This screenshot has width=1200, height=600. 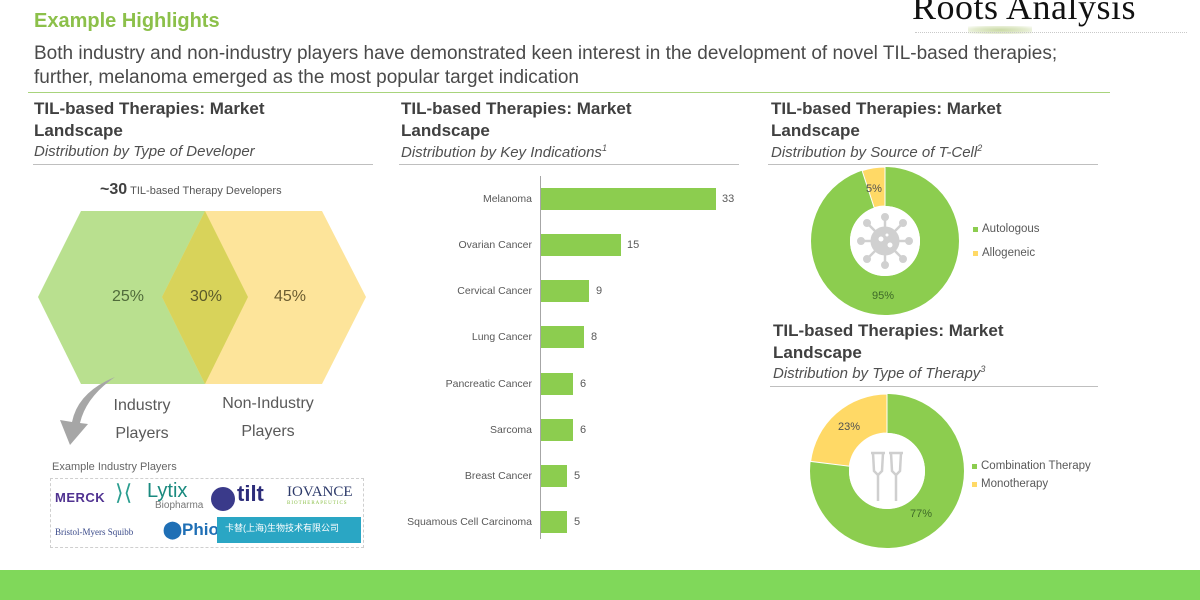 What do you see at coordinates (494, 291) in the screenshot?
I see `bar-category: Cervical Cancer` at bounding box center [494, 291].